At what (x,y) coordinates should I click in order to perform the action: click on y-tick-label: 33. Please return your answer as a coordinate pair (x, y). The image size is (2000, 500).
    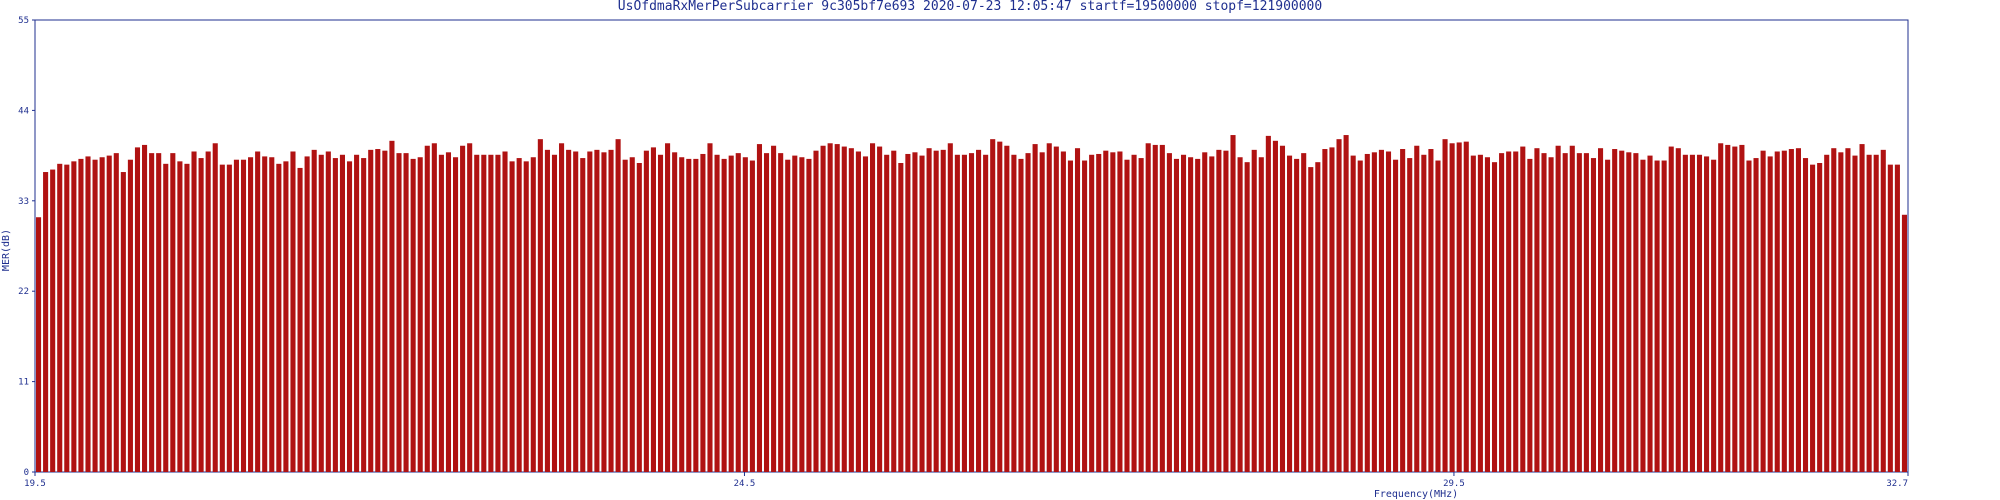
    Looking at the image, I should click on (23, 202).